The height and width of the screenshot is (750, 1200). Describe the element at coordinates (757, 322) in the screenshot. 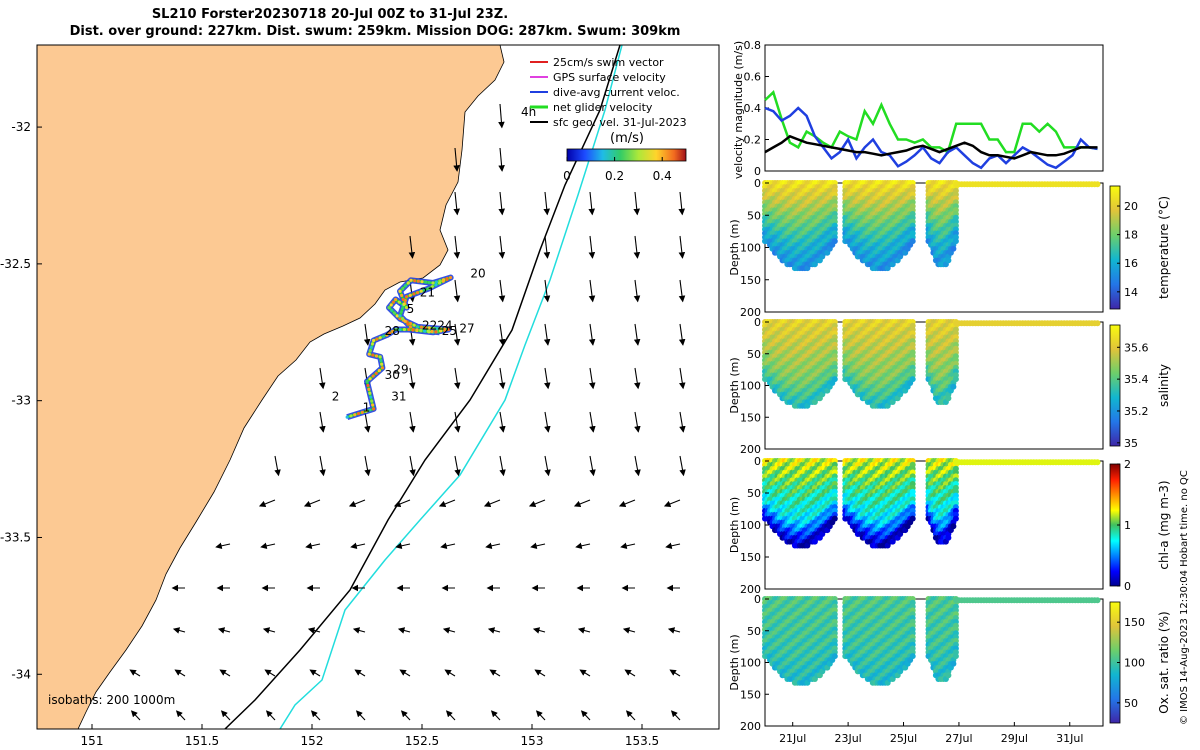

I see `salinity-y-tick-label: 0` at that location.